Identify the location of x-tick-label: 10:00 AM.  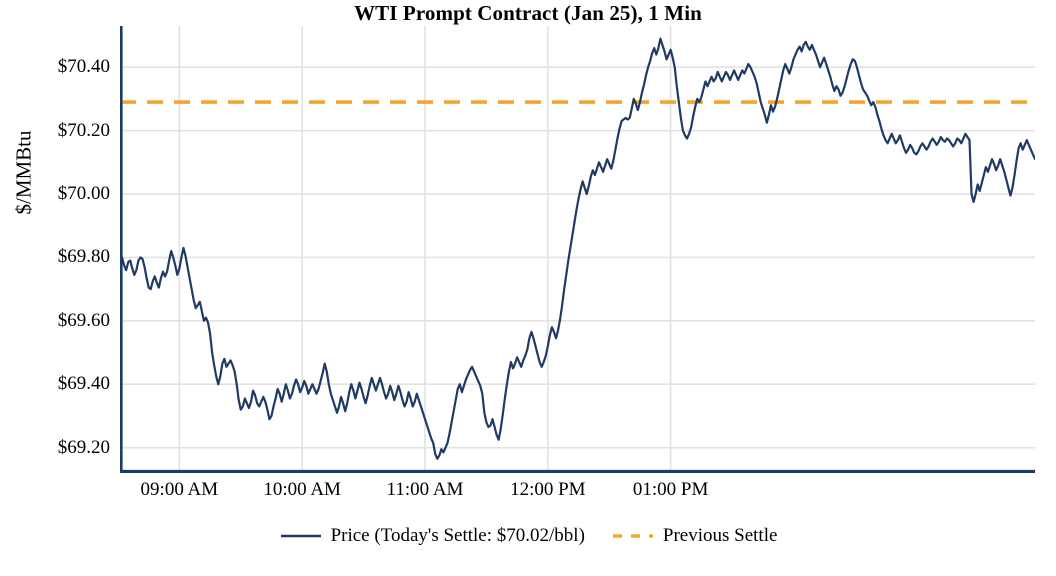
(302, 489).